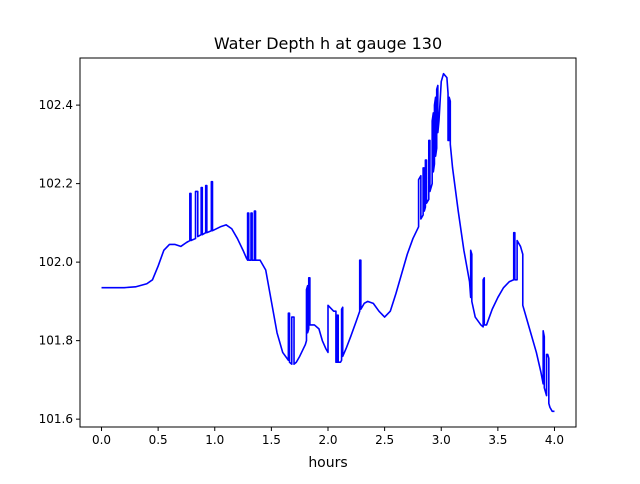  What do you see at coordinates (56, 419) in the screenshot?
I see `y-tick-label: 101.6` at bounding box center [56, 419].